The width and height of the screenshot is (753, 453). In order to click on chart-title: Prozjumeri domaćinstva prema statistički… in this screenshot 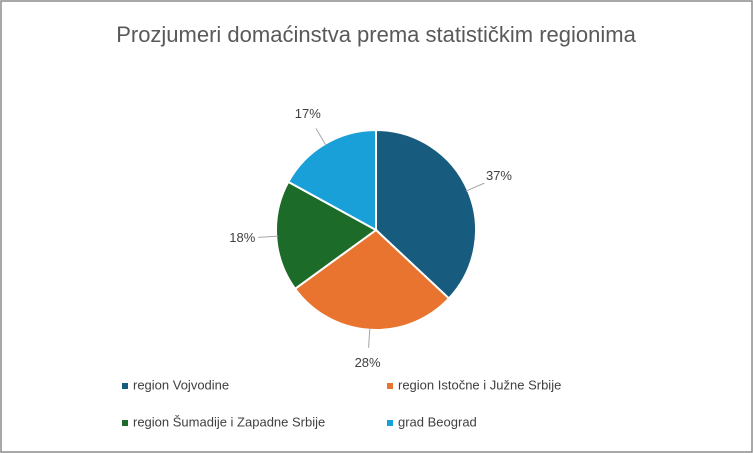, I will do `click(376, 34)`.